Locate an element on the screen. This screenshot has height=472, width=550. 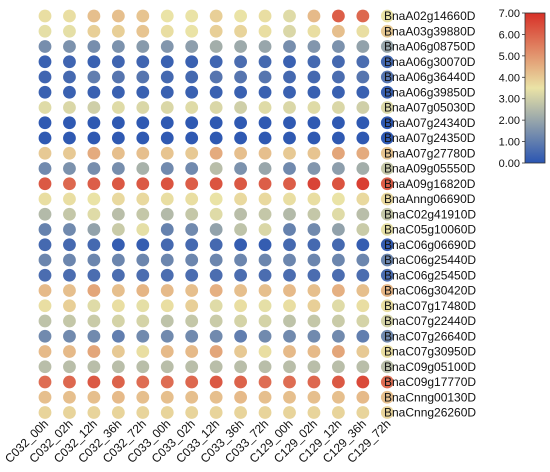
row-label: BnaCnng26260D is located at coordinates (430, 413).